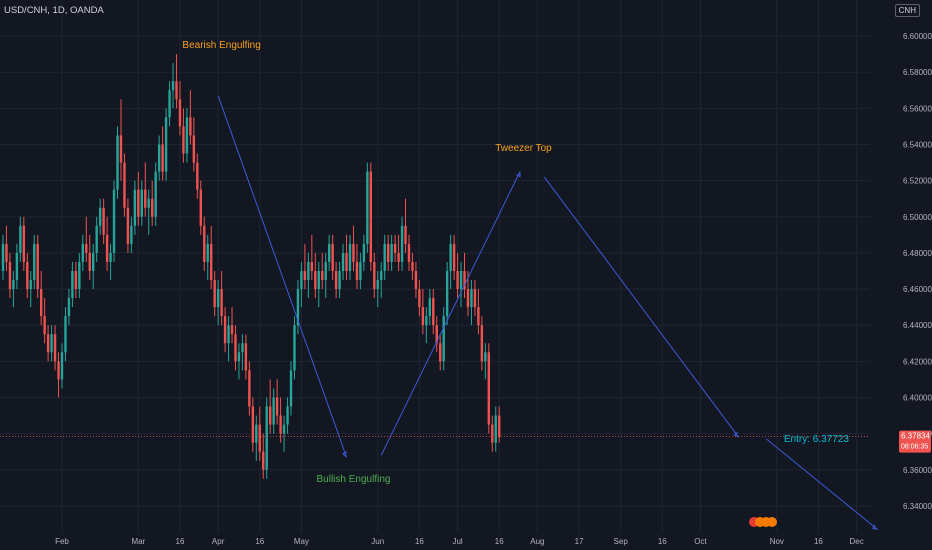 This screenshot has width=932, height=550. What do you see at coordinates (777, 541) in the screenshot?
I see `x-tick-label: Nov` at bounding box center [777, 541].